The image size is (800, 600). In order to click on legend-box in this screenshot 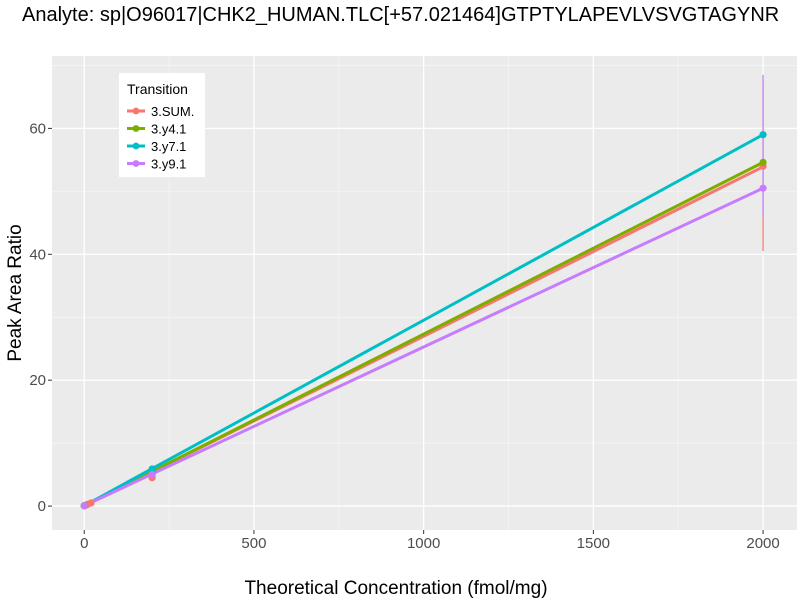, I will do `click(162, 125)`.